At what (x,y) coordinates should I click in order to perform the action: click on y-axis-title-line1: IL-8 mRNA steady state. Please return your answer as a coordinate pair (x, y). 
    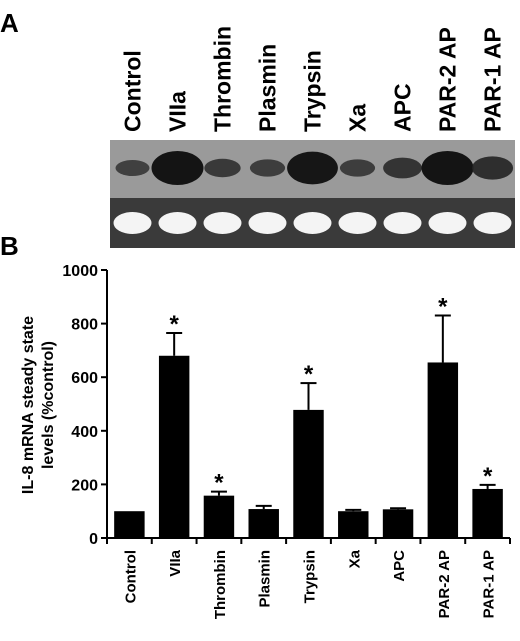
    Looking at the image, I should click on (28, 405).